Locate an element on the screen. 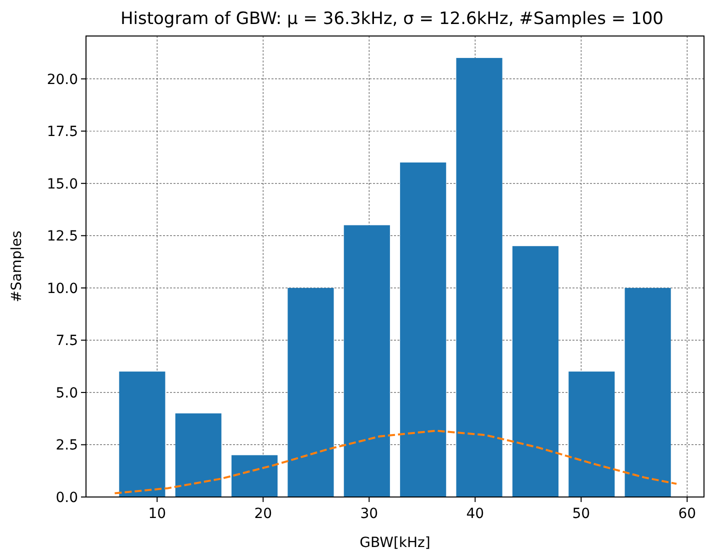 The image size is (724, 554). y-axis-title: #Samples is located at coordinates (17, 266).